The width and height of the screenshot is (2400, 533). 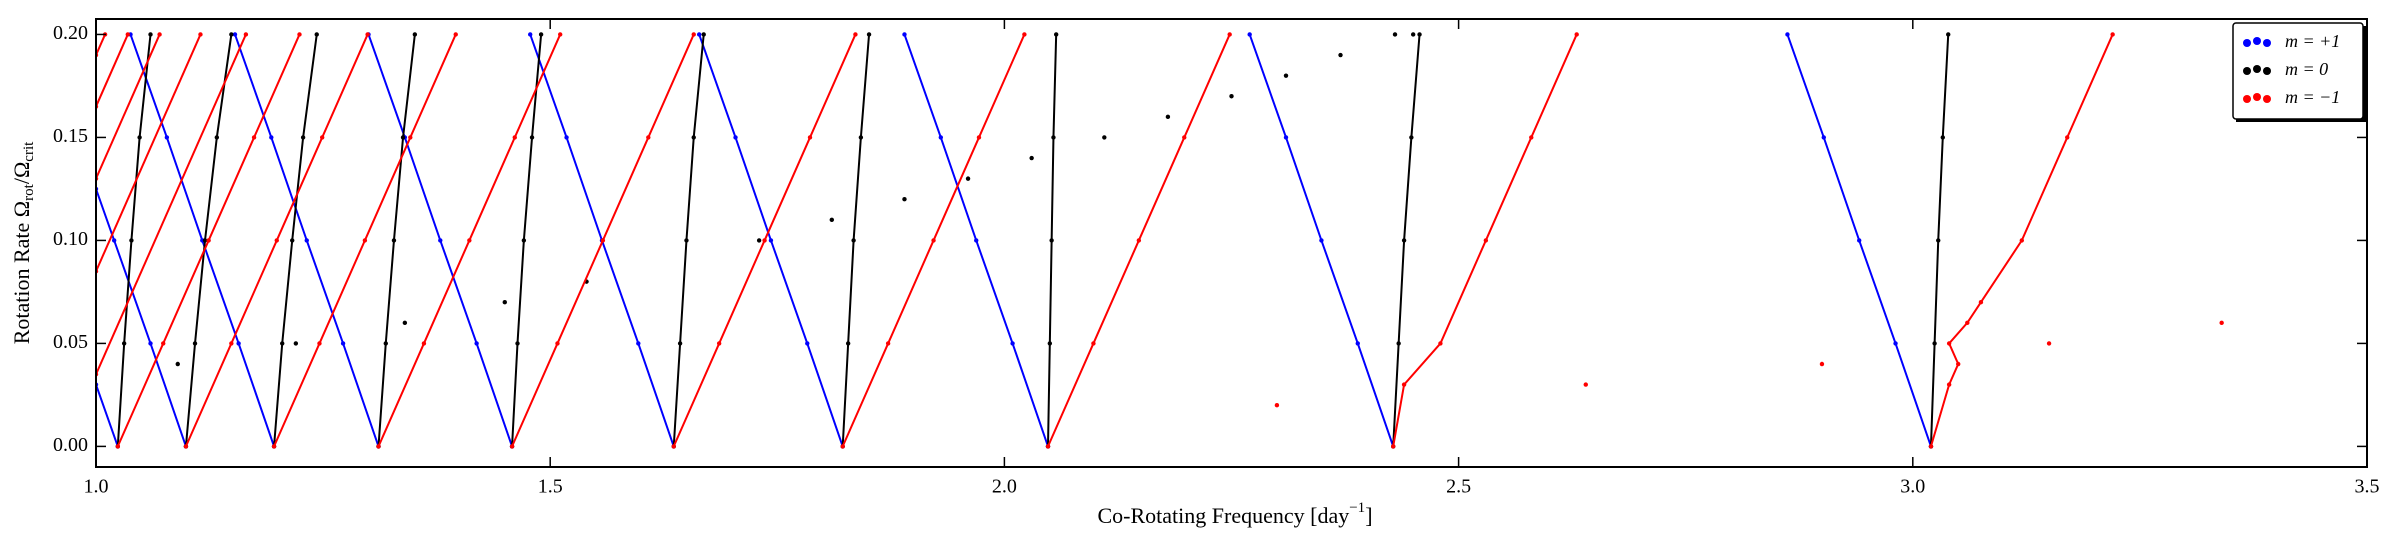 What do you see at coordinates (1912, 487) in the screenshot?
I see `x-tick-label: 3.0` at bounding box center [1912, 487].